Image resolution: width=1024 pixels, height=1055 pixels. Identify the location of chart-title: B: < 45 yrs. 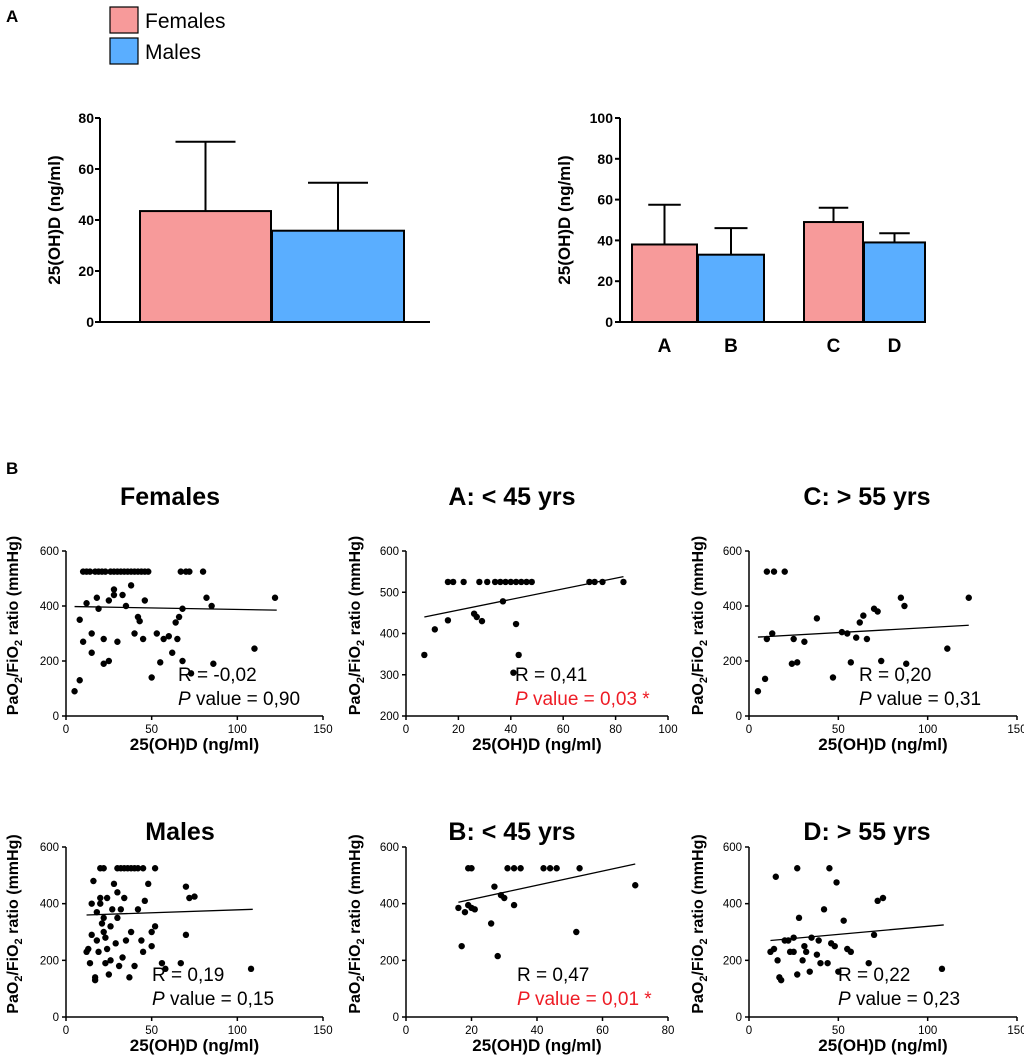
(511, 832).